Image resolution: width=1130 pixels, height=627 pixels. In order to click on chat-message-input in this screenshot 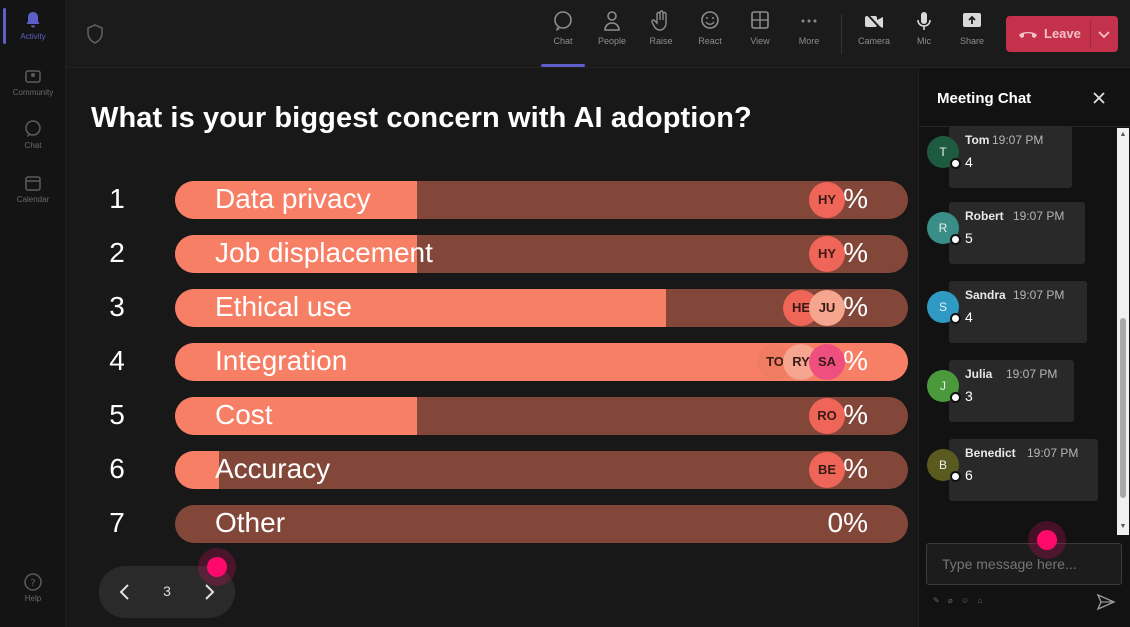, I will do `click(1024, 564)`.